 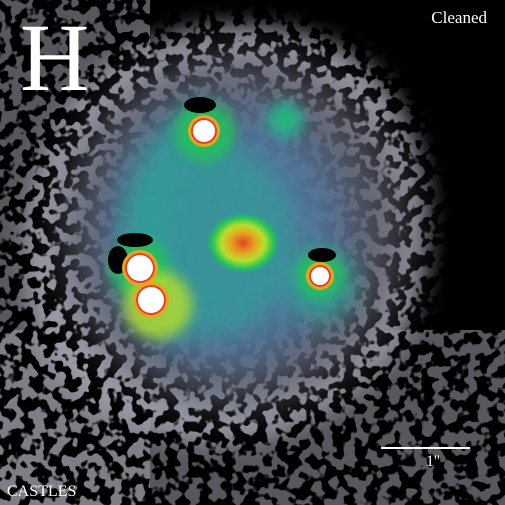 What do you see at coordinates (243, 243) in the screenshot?
I see `lens-galaxy` at bounding box center [243, 243].